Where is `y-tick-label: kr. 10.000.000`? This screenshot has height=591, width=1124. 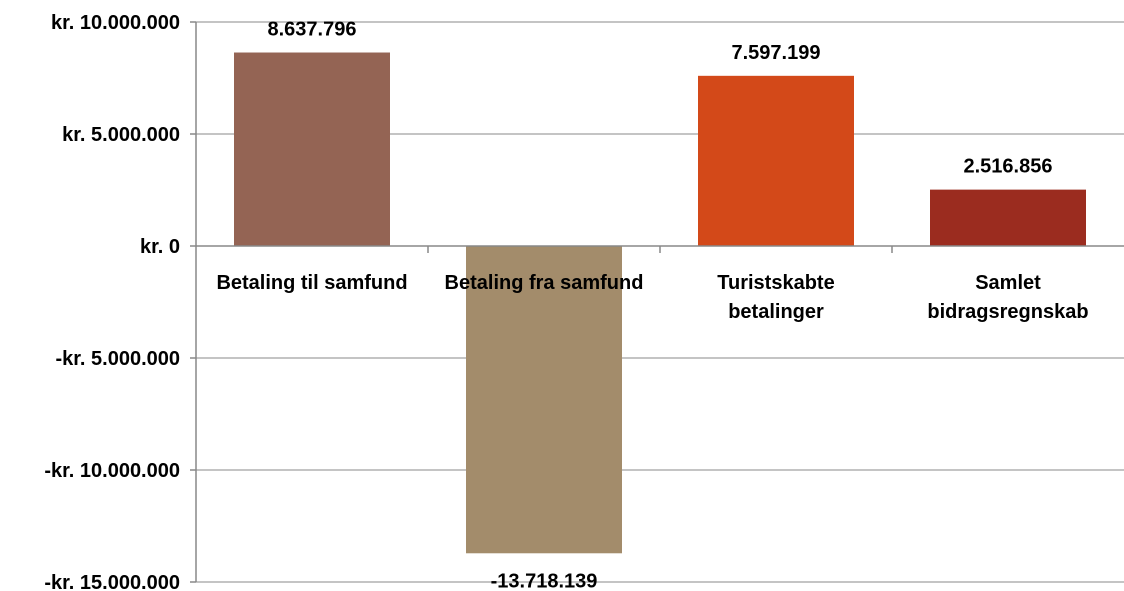
y-tick-label: kr. 10.000.000 is located at coordinates (115, 23).